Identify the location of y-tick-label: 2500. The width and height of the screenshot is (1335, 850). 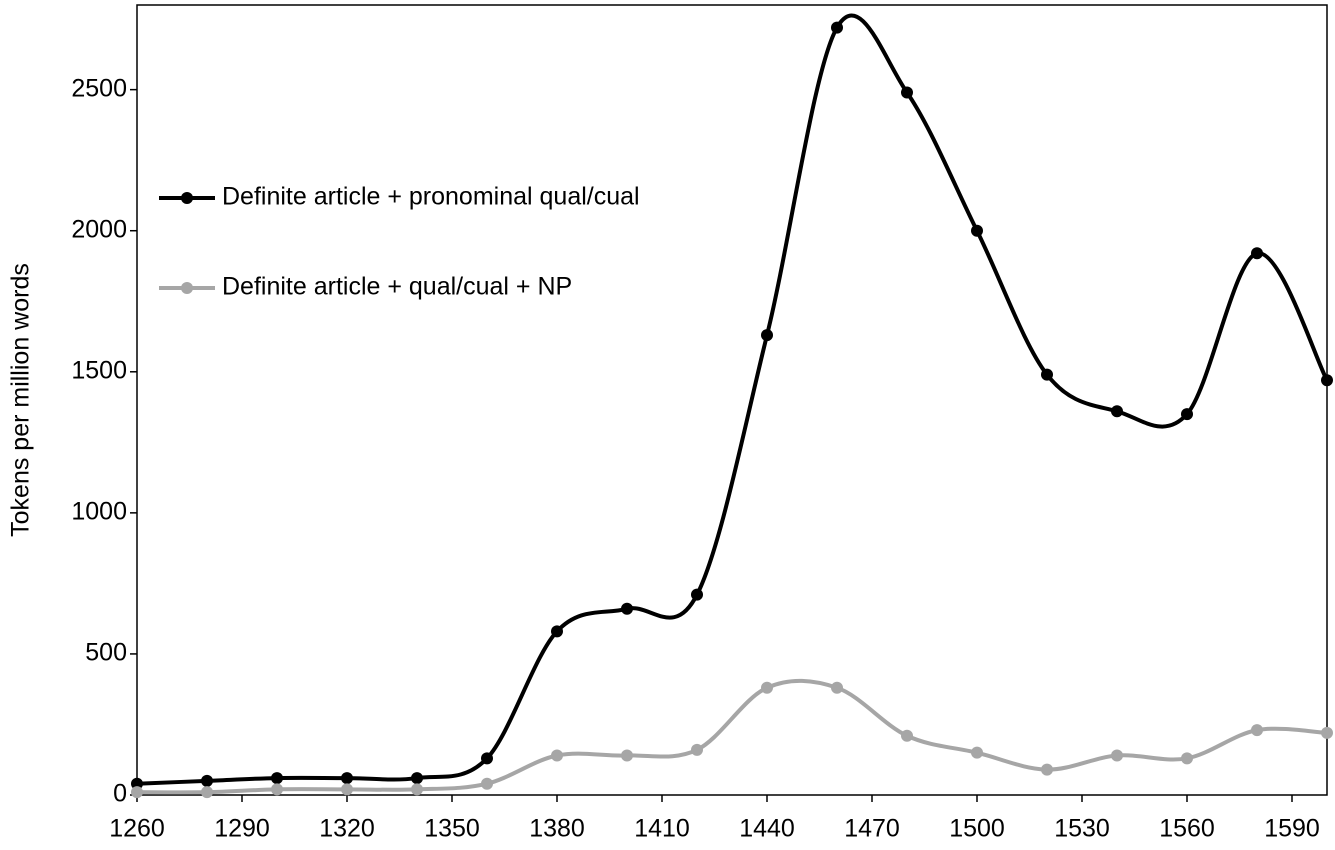
(99, 88).